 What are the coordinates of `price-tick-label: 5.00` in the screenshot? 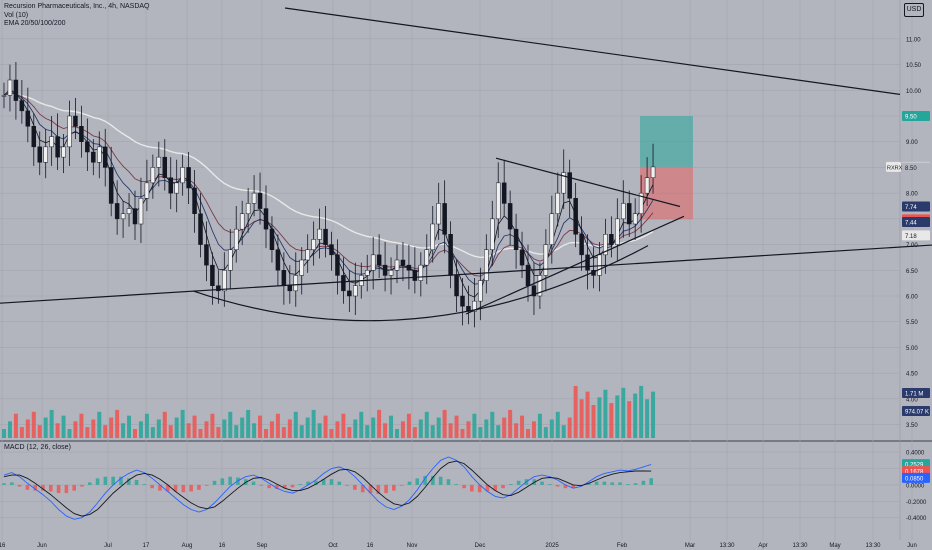 It's located at (912, 349).